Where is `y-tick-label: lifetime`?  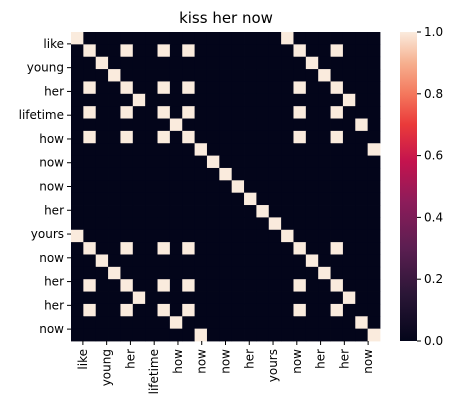 y-tick-label: lifetime is located at coordinates (41, 115).